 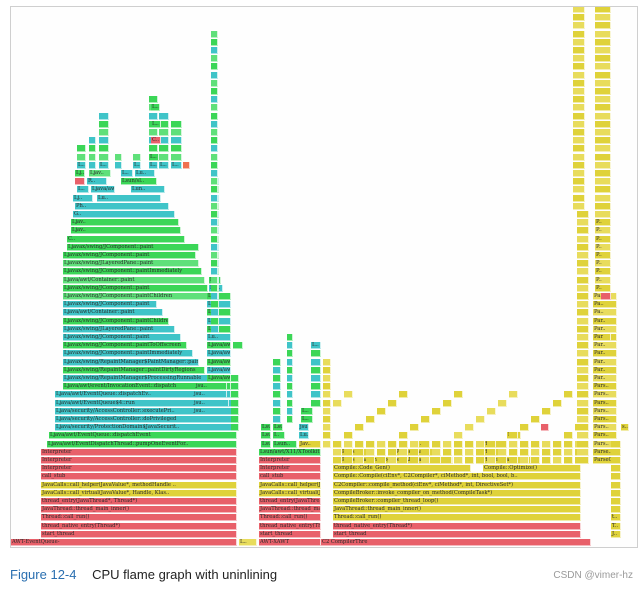 I want to click on stack-frame: Par.., so click(x=605, y=354).